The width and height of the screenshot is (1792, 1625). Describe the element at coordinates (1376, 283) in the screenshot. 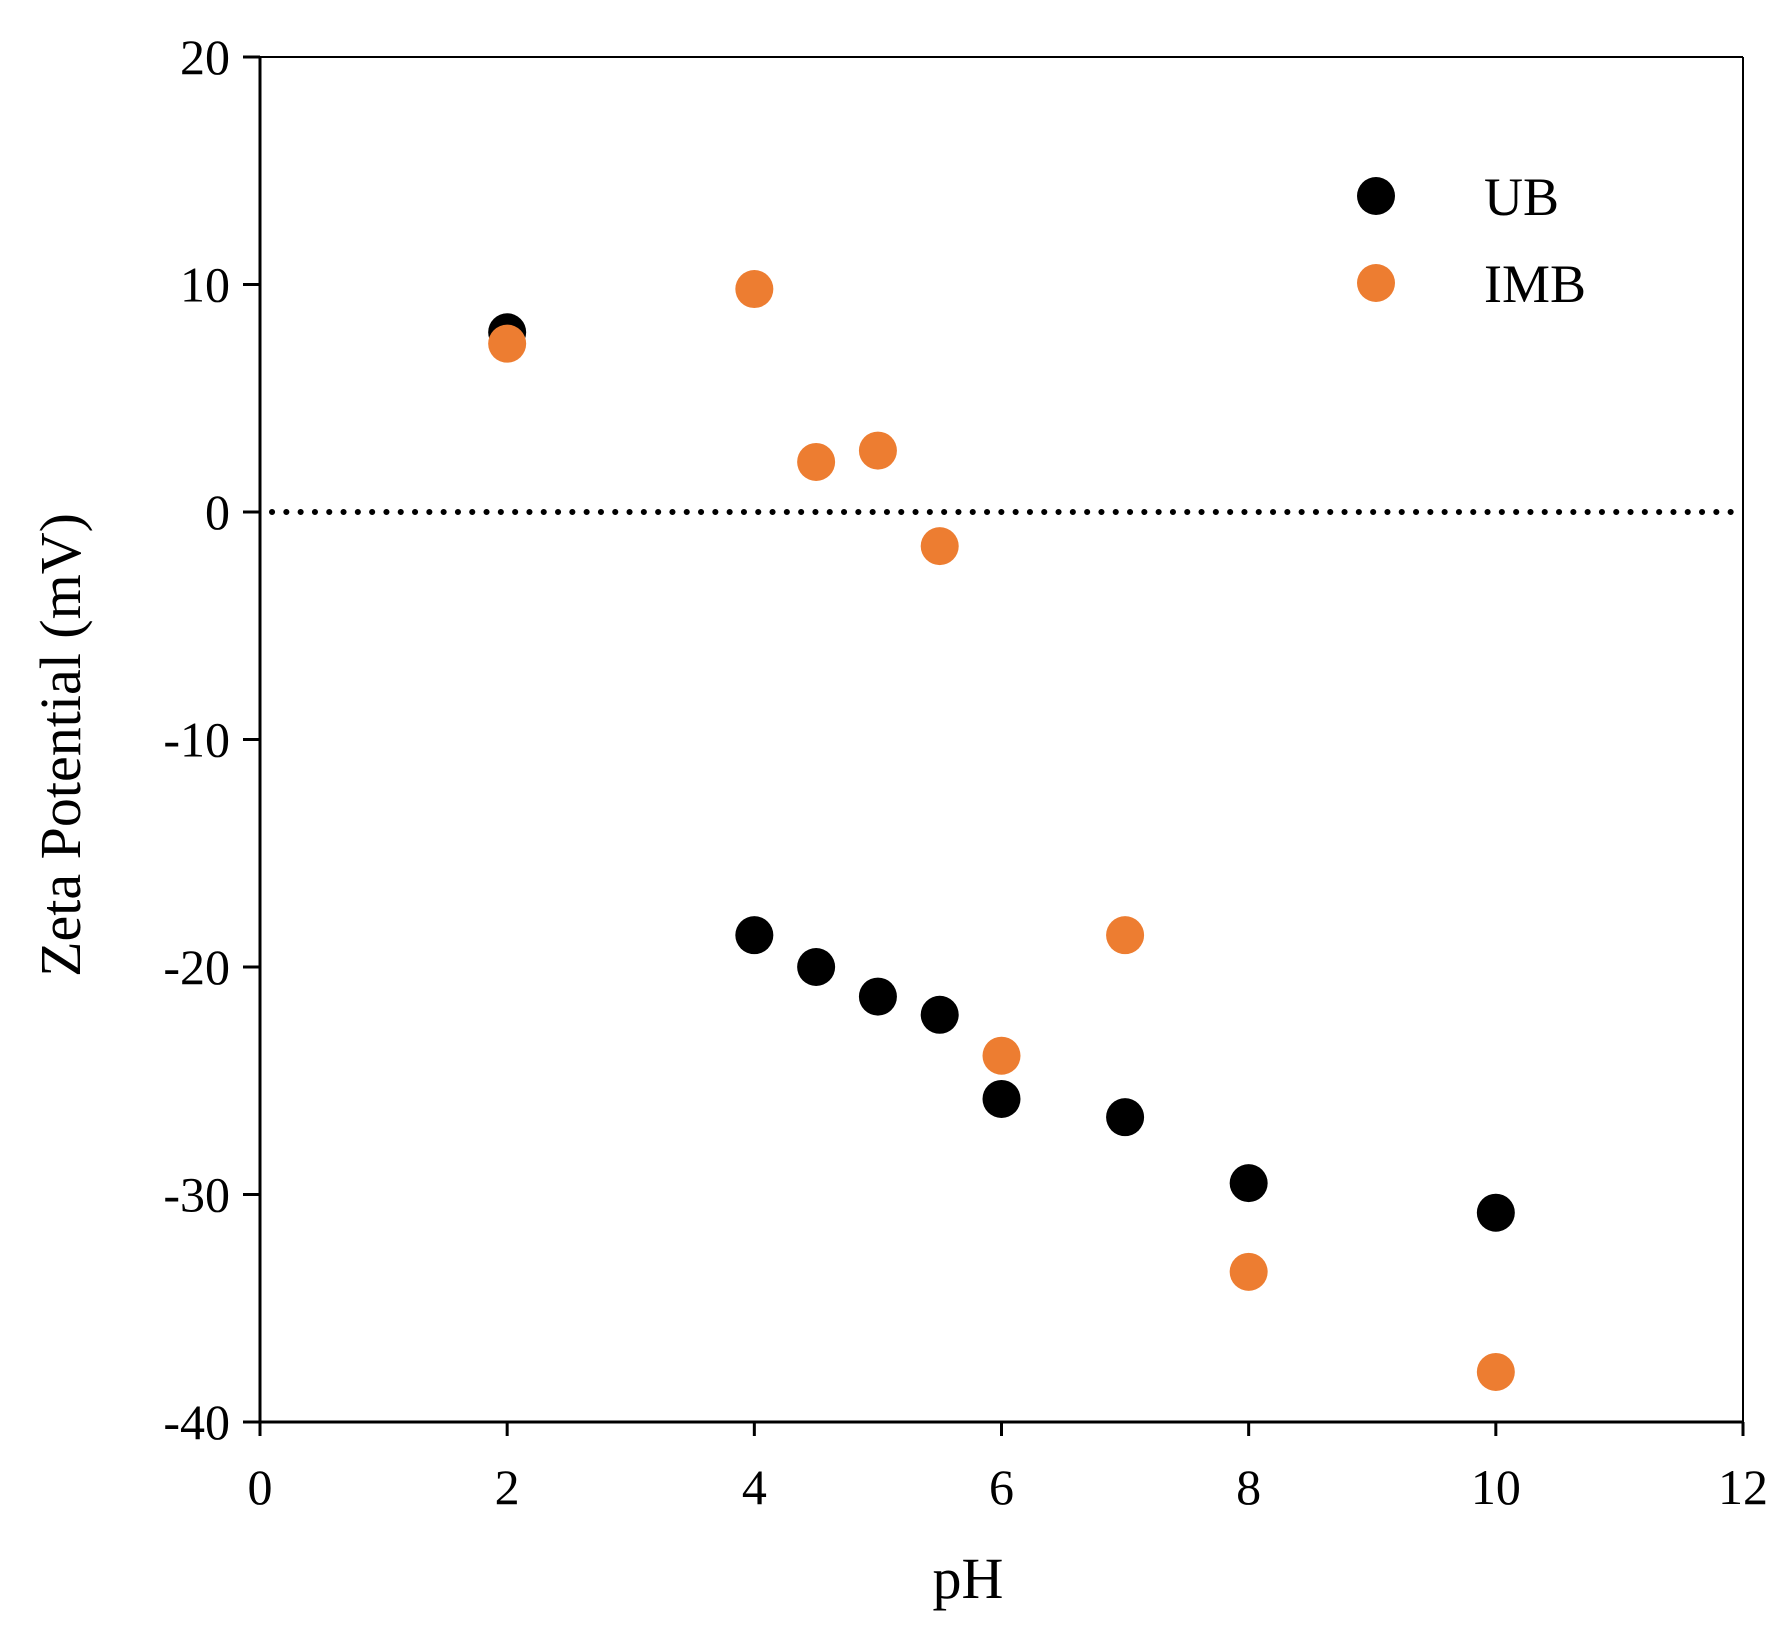

I see `legend-marker-imb` at that location.